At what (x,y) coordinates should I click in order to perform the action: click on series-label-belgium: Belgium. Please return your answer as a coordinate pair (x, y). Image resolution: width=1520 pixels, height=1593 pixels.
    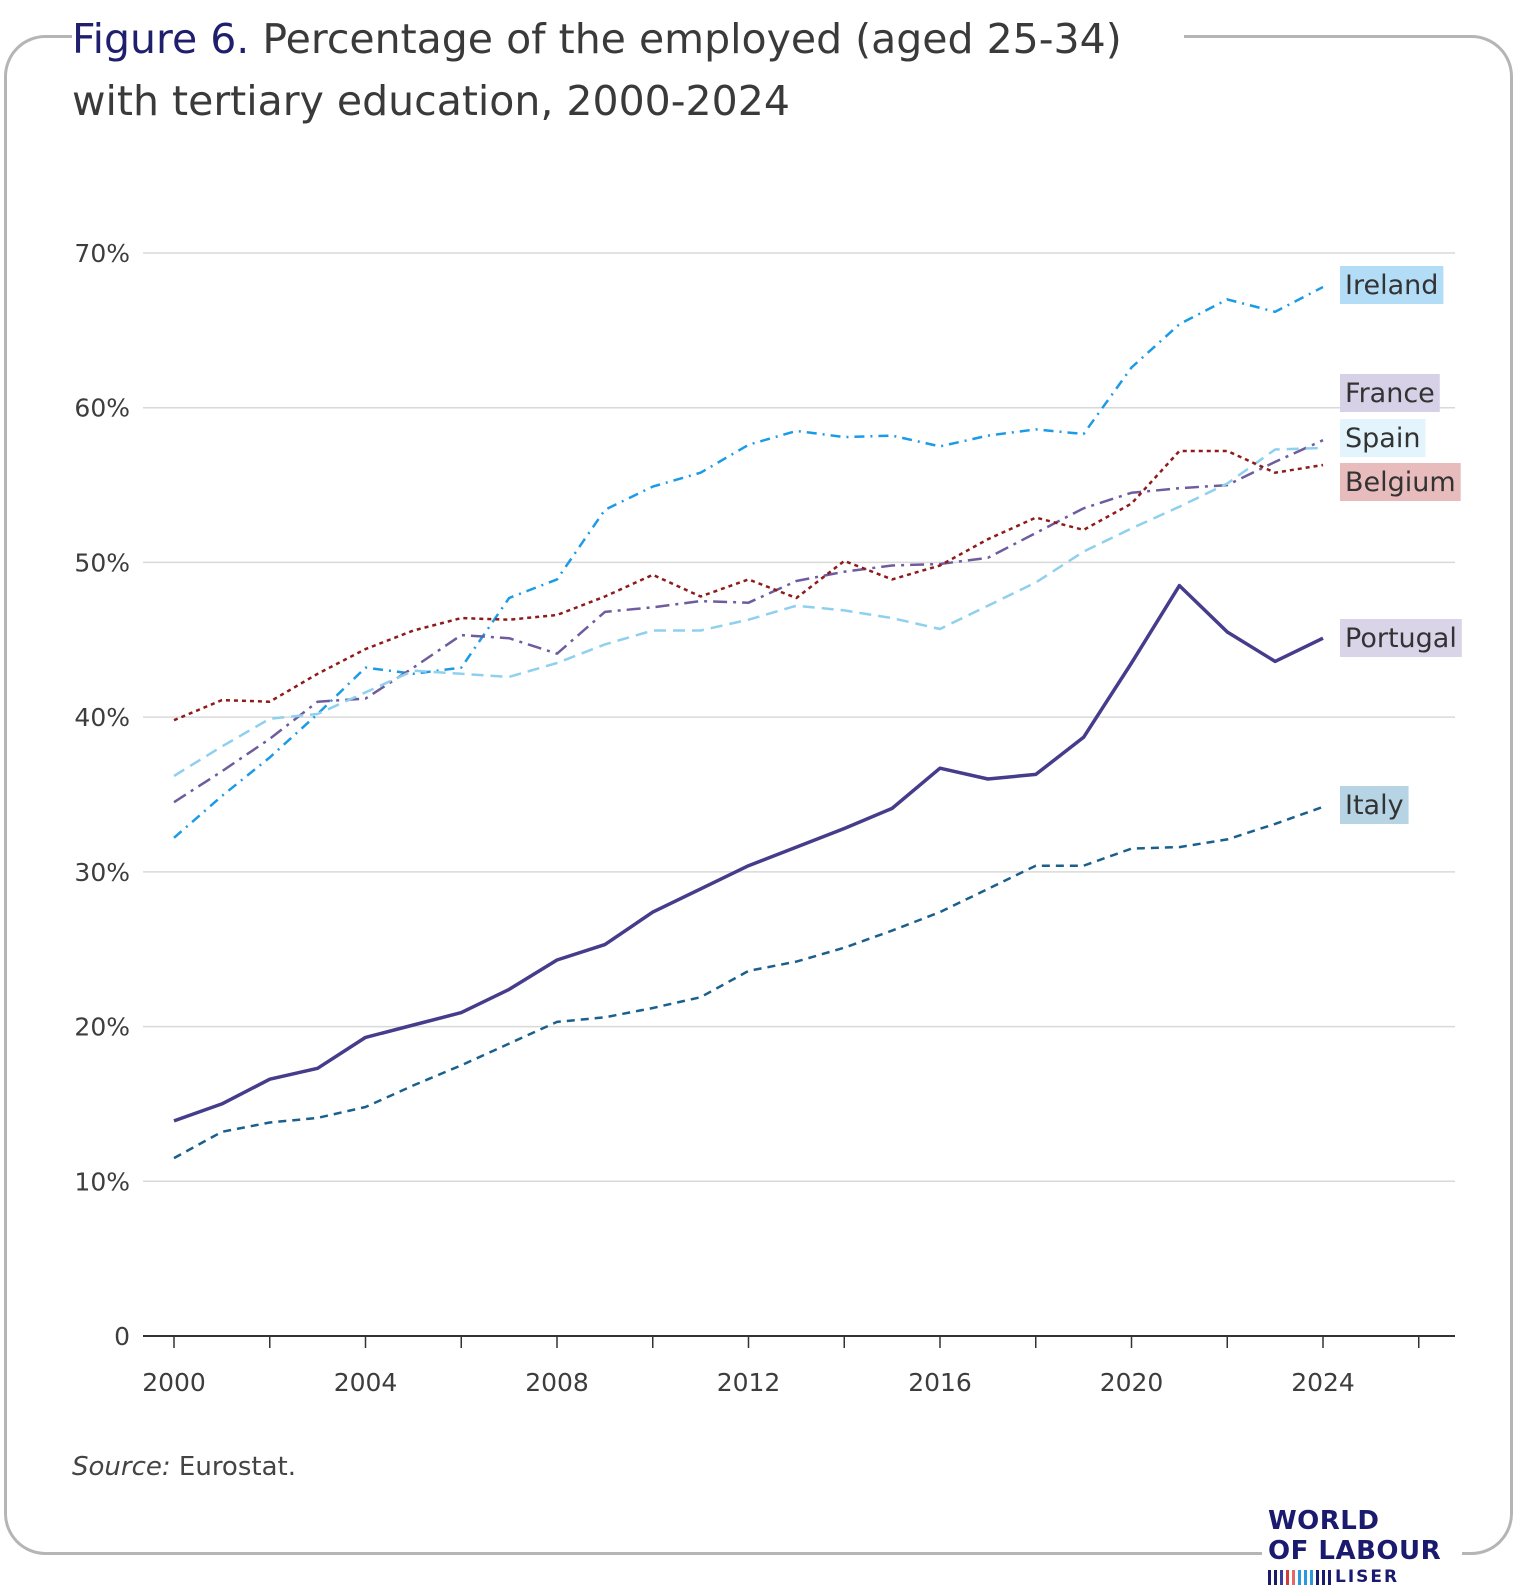
    Looking at the image, I should click on (1400, 482).